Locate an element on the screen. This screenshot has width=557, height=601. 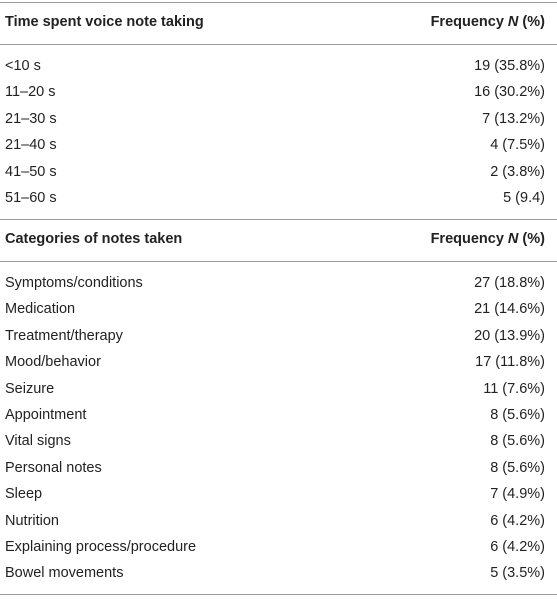
row-label: Nutrition is located at coordinates (32, 520).